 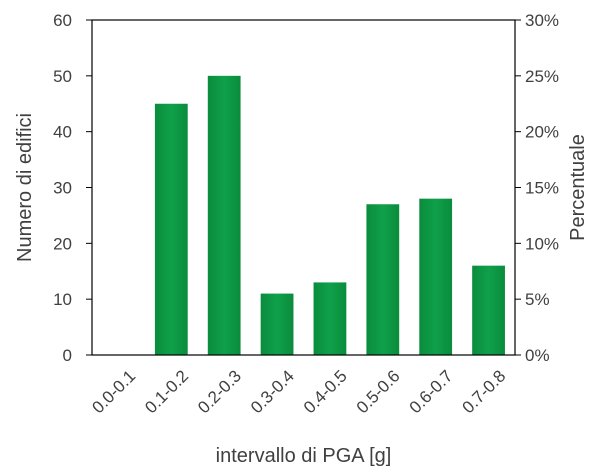 I want to click on y2-axis-title: Percentuale, so click(x=578, y=187).